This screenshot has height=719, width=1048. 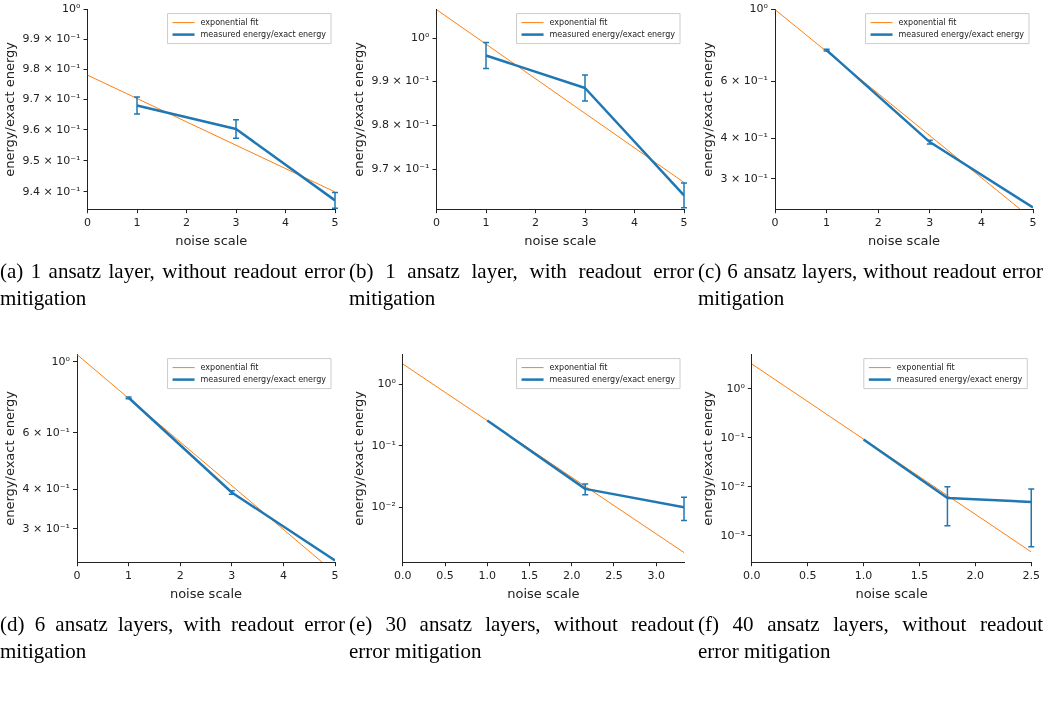 I want to click on text: (f) 40 ansatz layers, without readout error mitigation, so click(x=871, y=638).